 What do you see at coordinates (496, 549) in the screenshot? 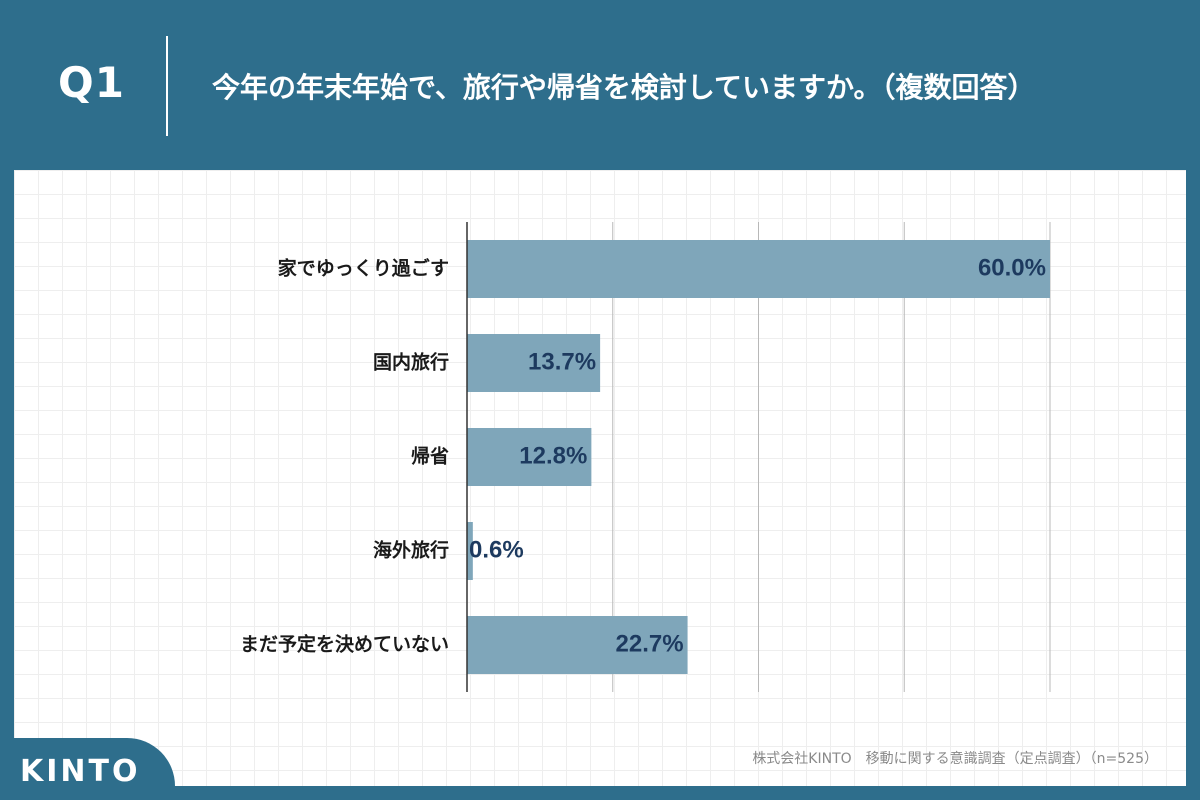
I see `data-label: 0.6%` at bounding box center [496, 549].